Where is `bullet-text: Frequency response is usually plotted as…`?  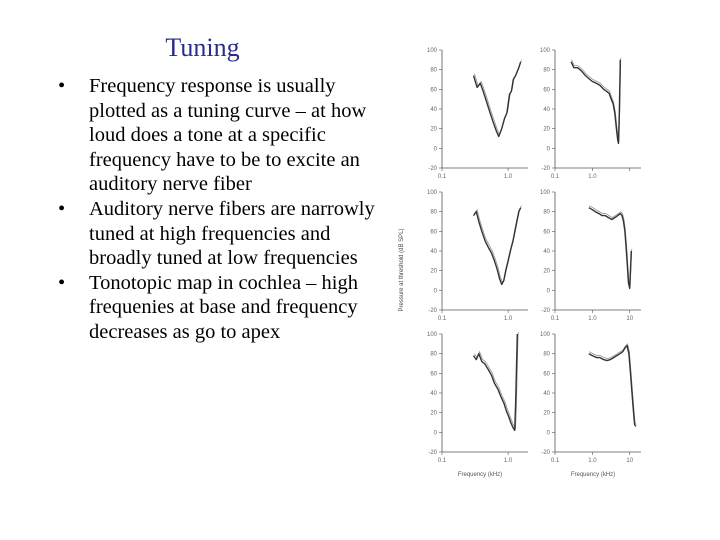 bullet-text: Frequency response is usually plotted as… is located at coordinates (228, 135).